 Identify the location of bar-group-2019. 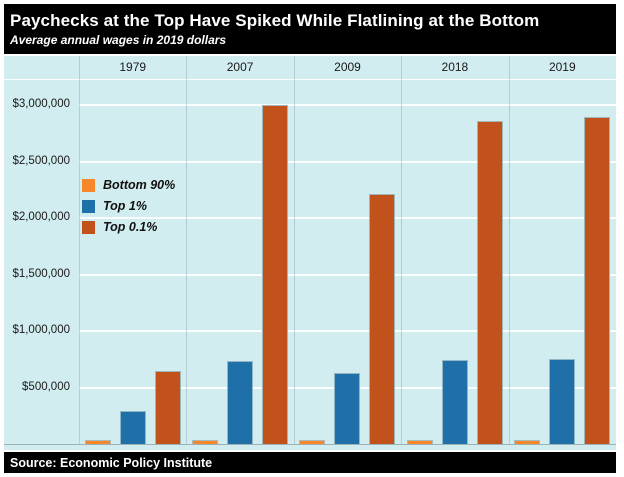
(562, 280).